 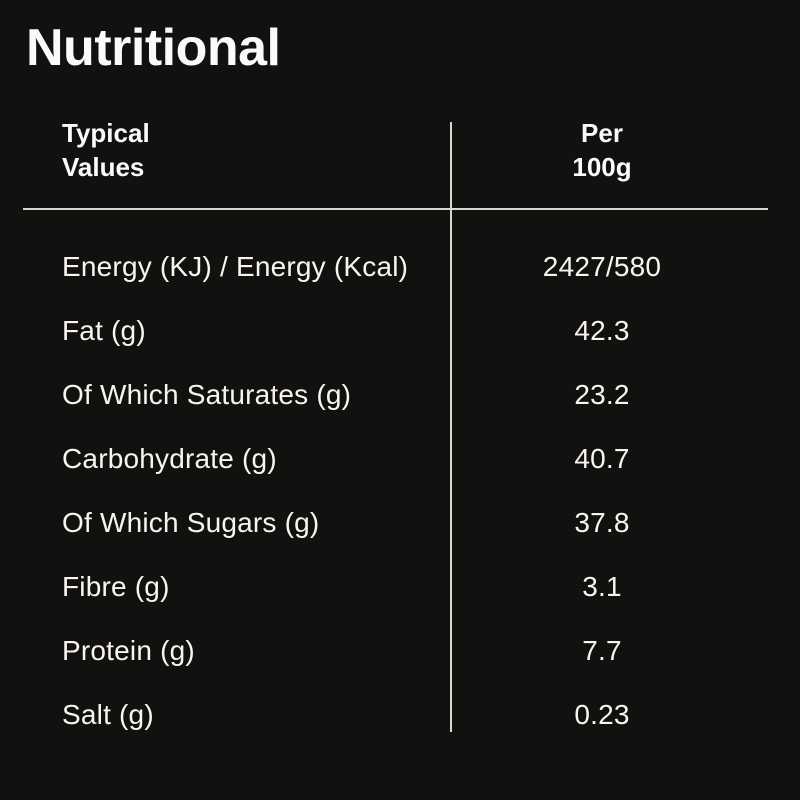 What do you see at coordinates (602, 266) in the screenshot?
I see `row-value: 2427/580` at bounding box center [602, 266].